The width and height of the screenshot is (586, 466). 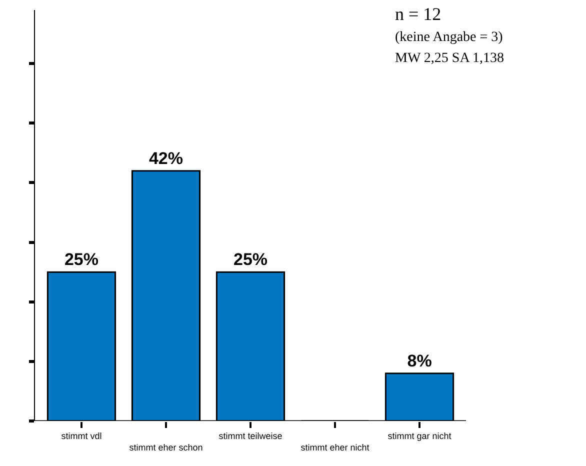 I want to click on x-tick-label: stimmt gar nicht, so click(x=420, y=435).